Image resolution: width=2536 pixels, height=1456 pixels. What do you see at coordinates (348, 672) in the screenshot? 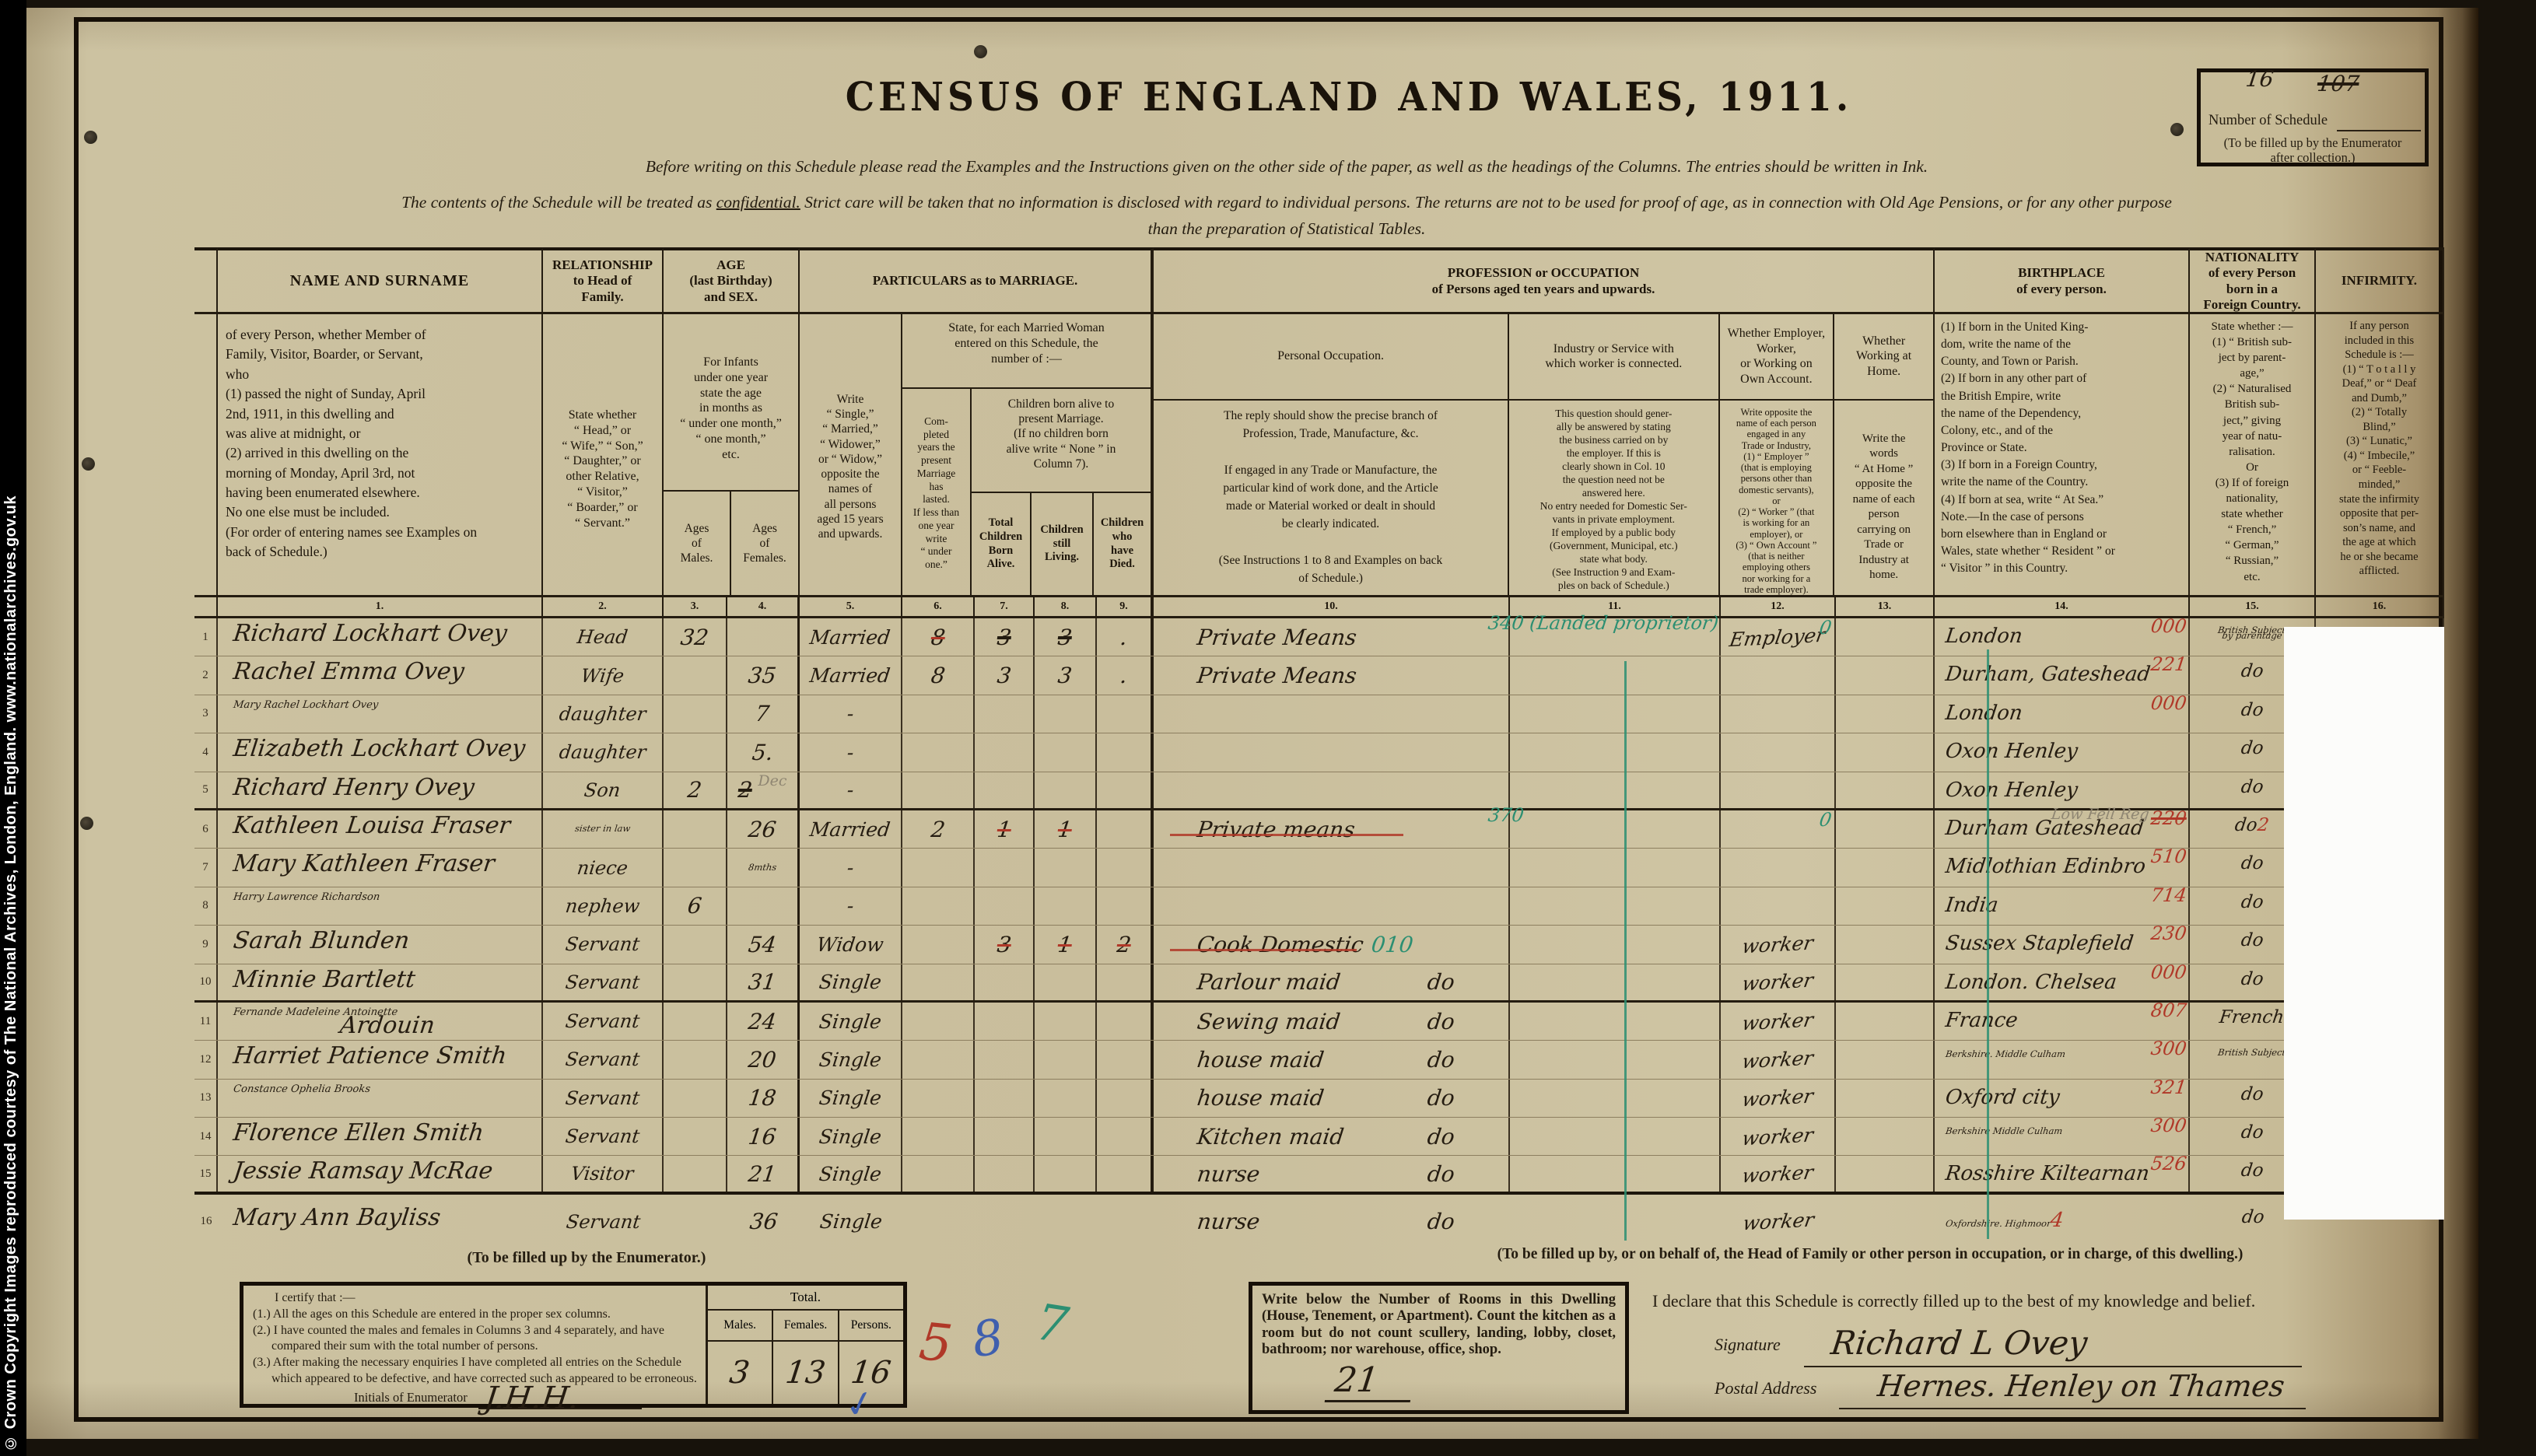
I see `handwritten-entry: Rachel Emma Ovey` at bounding box center [348, 672].